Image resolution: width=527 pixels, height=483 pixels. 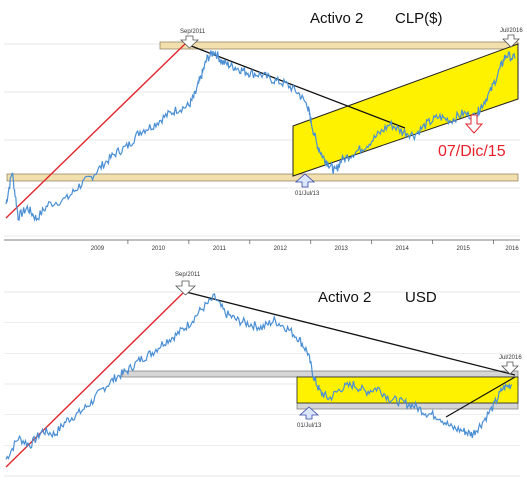 What do you see at coordinates (339, 45) in the screenshot?
I see `resistance-band` at bounding box center [339, 45].